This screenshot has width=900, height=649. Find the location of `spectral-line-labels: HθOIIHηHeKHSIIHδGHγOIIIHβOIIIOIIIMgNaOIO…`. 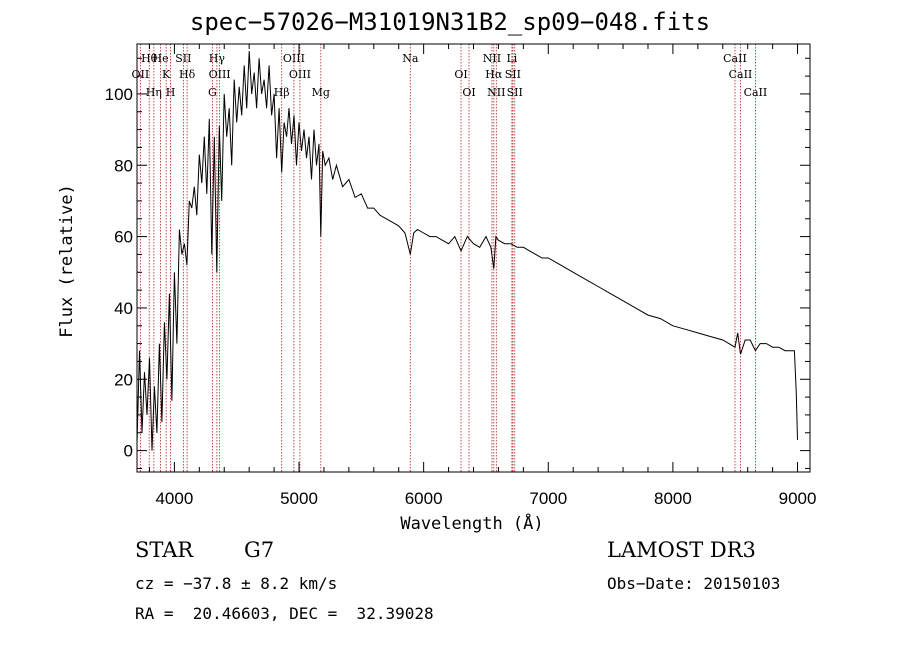

spectral-line-labels: HθOIIHηHeKHSIIHδGHγOIIIHβOIIIOIIIMgNaOIO… is located at coordinates (450, 75).